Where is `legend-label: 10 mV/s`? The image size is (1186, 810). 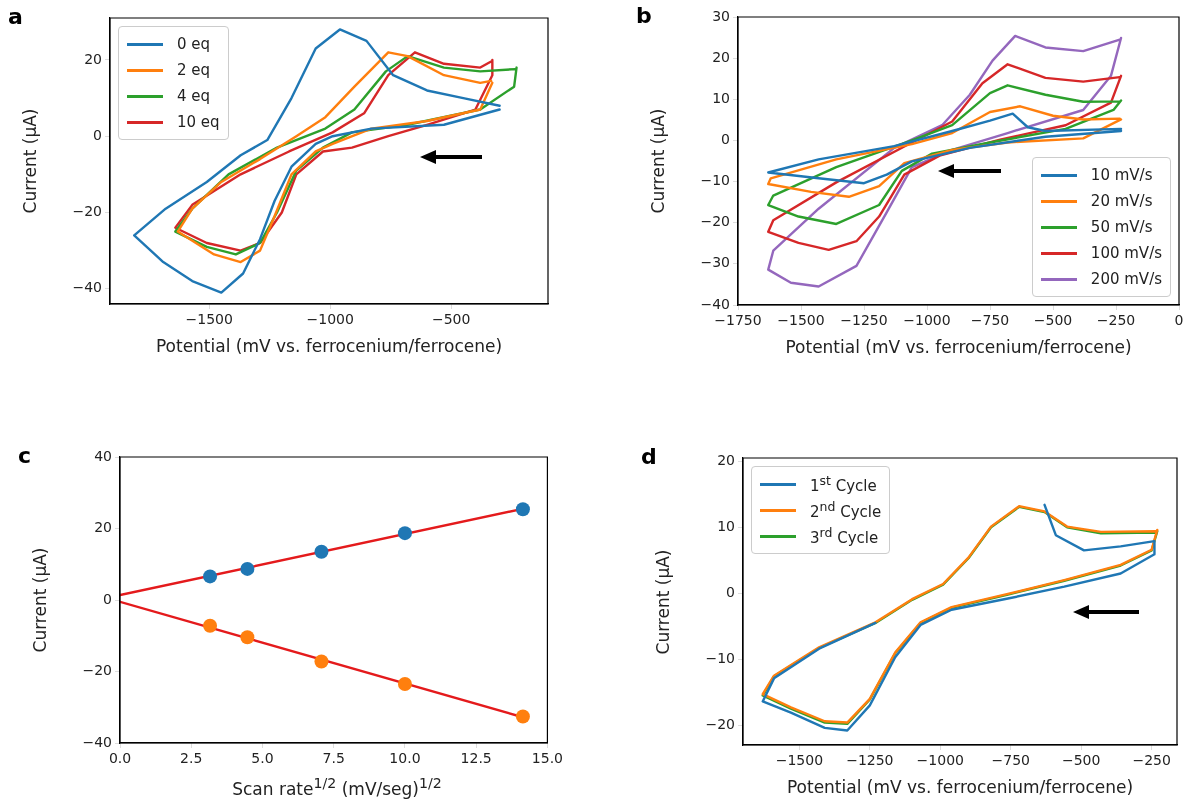
legend-label: 10 mV/s is located at coordinates (1121, 175).